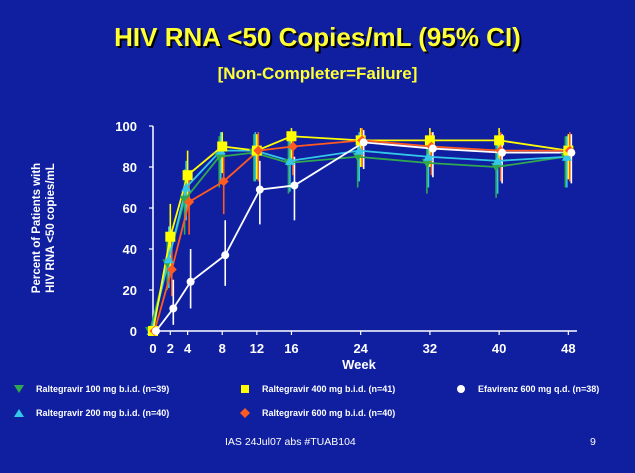 Image resolution: width=635 pixels, height=473 pixels. I want to click on x-tick-label: 2, so click(170, 348).